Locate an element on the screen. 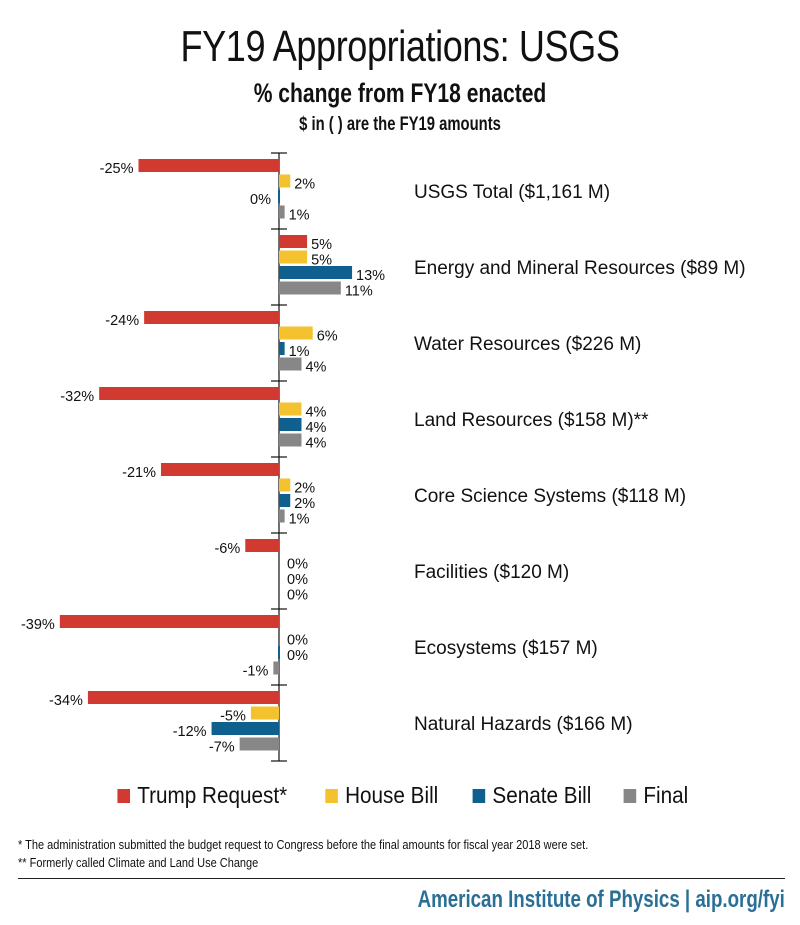  legend-swatch-final is located at coordinates (630, 795).